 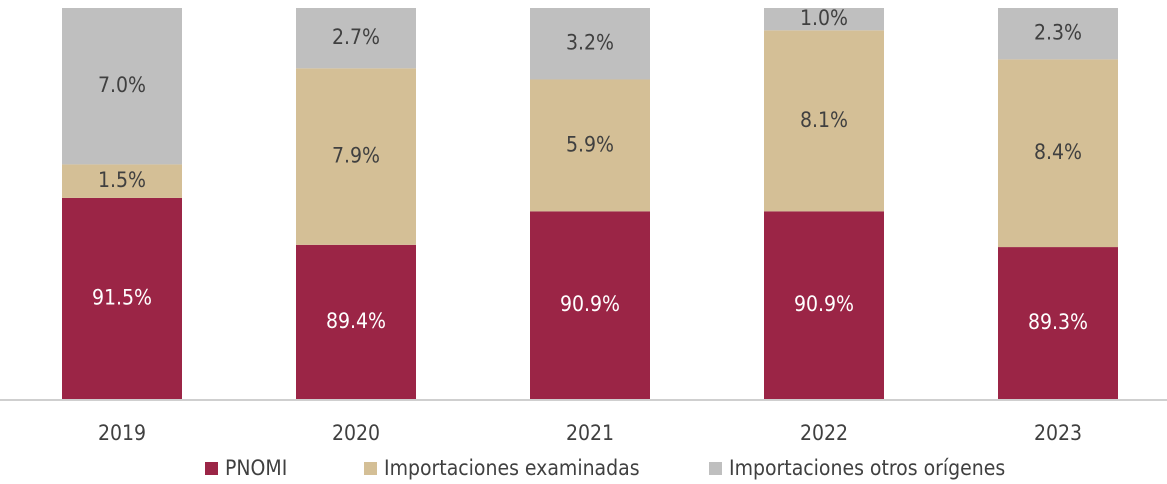 What do you see at coordinates (122, 433) in the screenshot?
I see `x-tick-label: 2019` at bounding box center [122, 433].